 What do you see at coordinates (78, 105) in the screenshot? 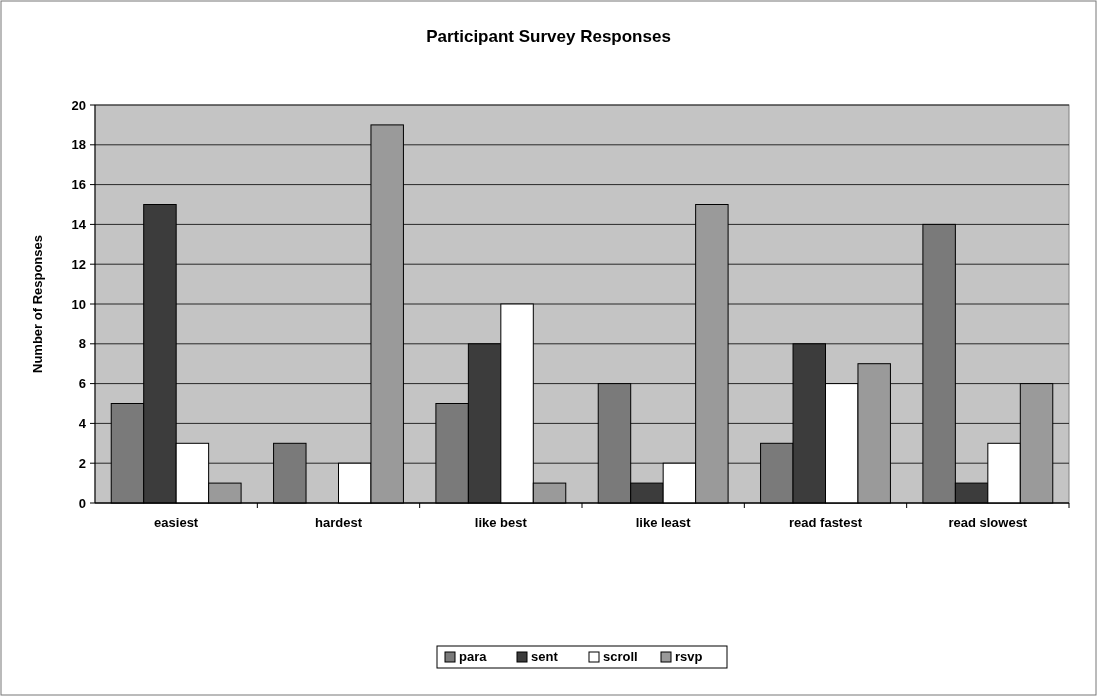
I see `y-tick-label: 20` at bounding box center [78, 105].